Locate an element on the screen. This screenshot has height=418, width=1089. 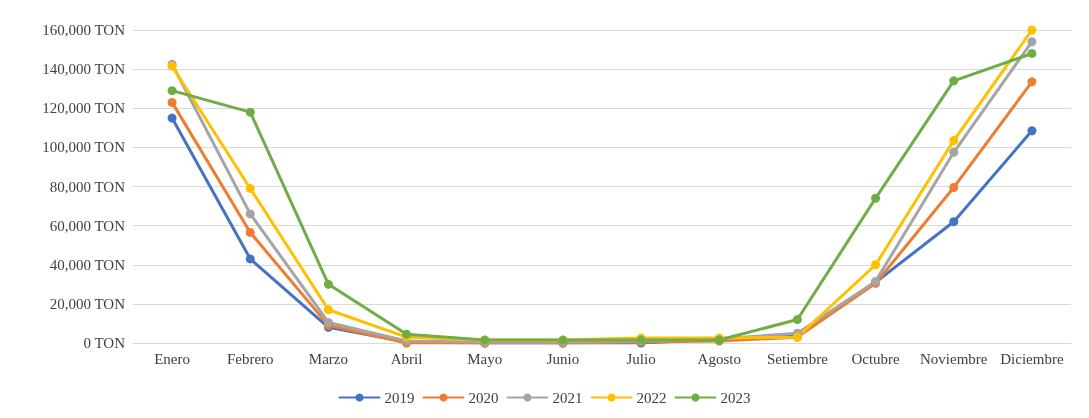
legend-label: 2022 is located at coordinates (651, 397).